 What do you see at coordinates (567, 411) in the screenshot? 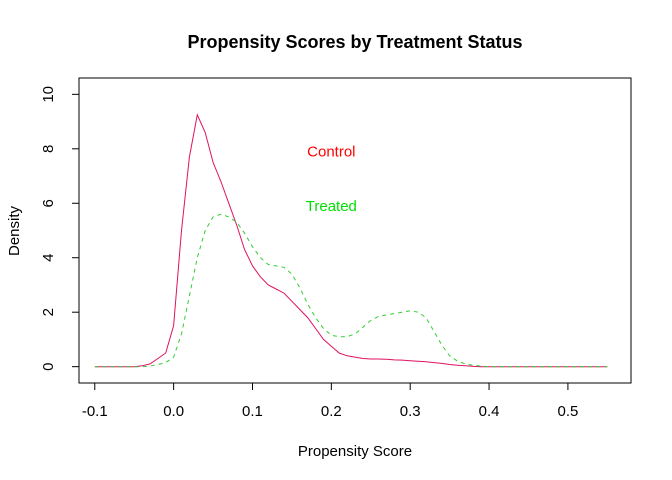
I see `x-tick-label: 0.5` at bounding box center [567, 411].